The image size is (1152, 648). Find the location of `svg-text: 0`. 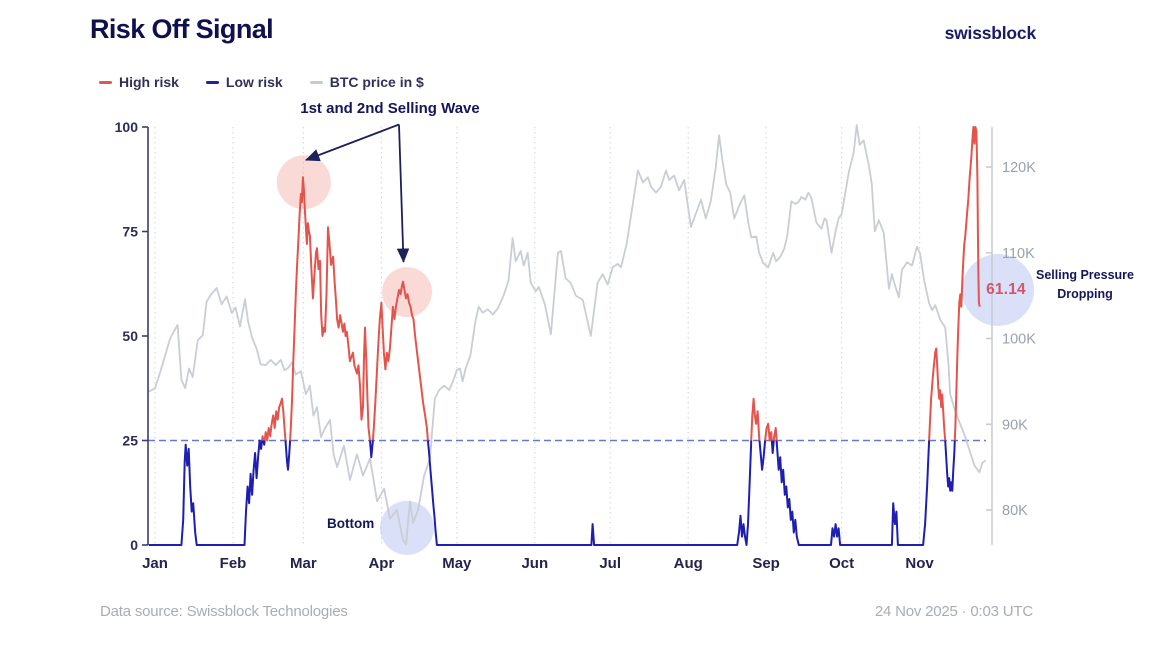

svg-text: 0 is located at coordinates (134, 545).